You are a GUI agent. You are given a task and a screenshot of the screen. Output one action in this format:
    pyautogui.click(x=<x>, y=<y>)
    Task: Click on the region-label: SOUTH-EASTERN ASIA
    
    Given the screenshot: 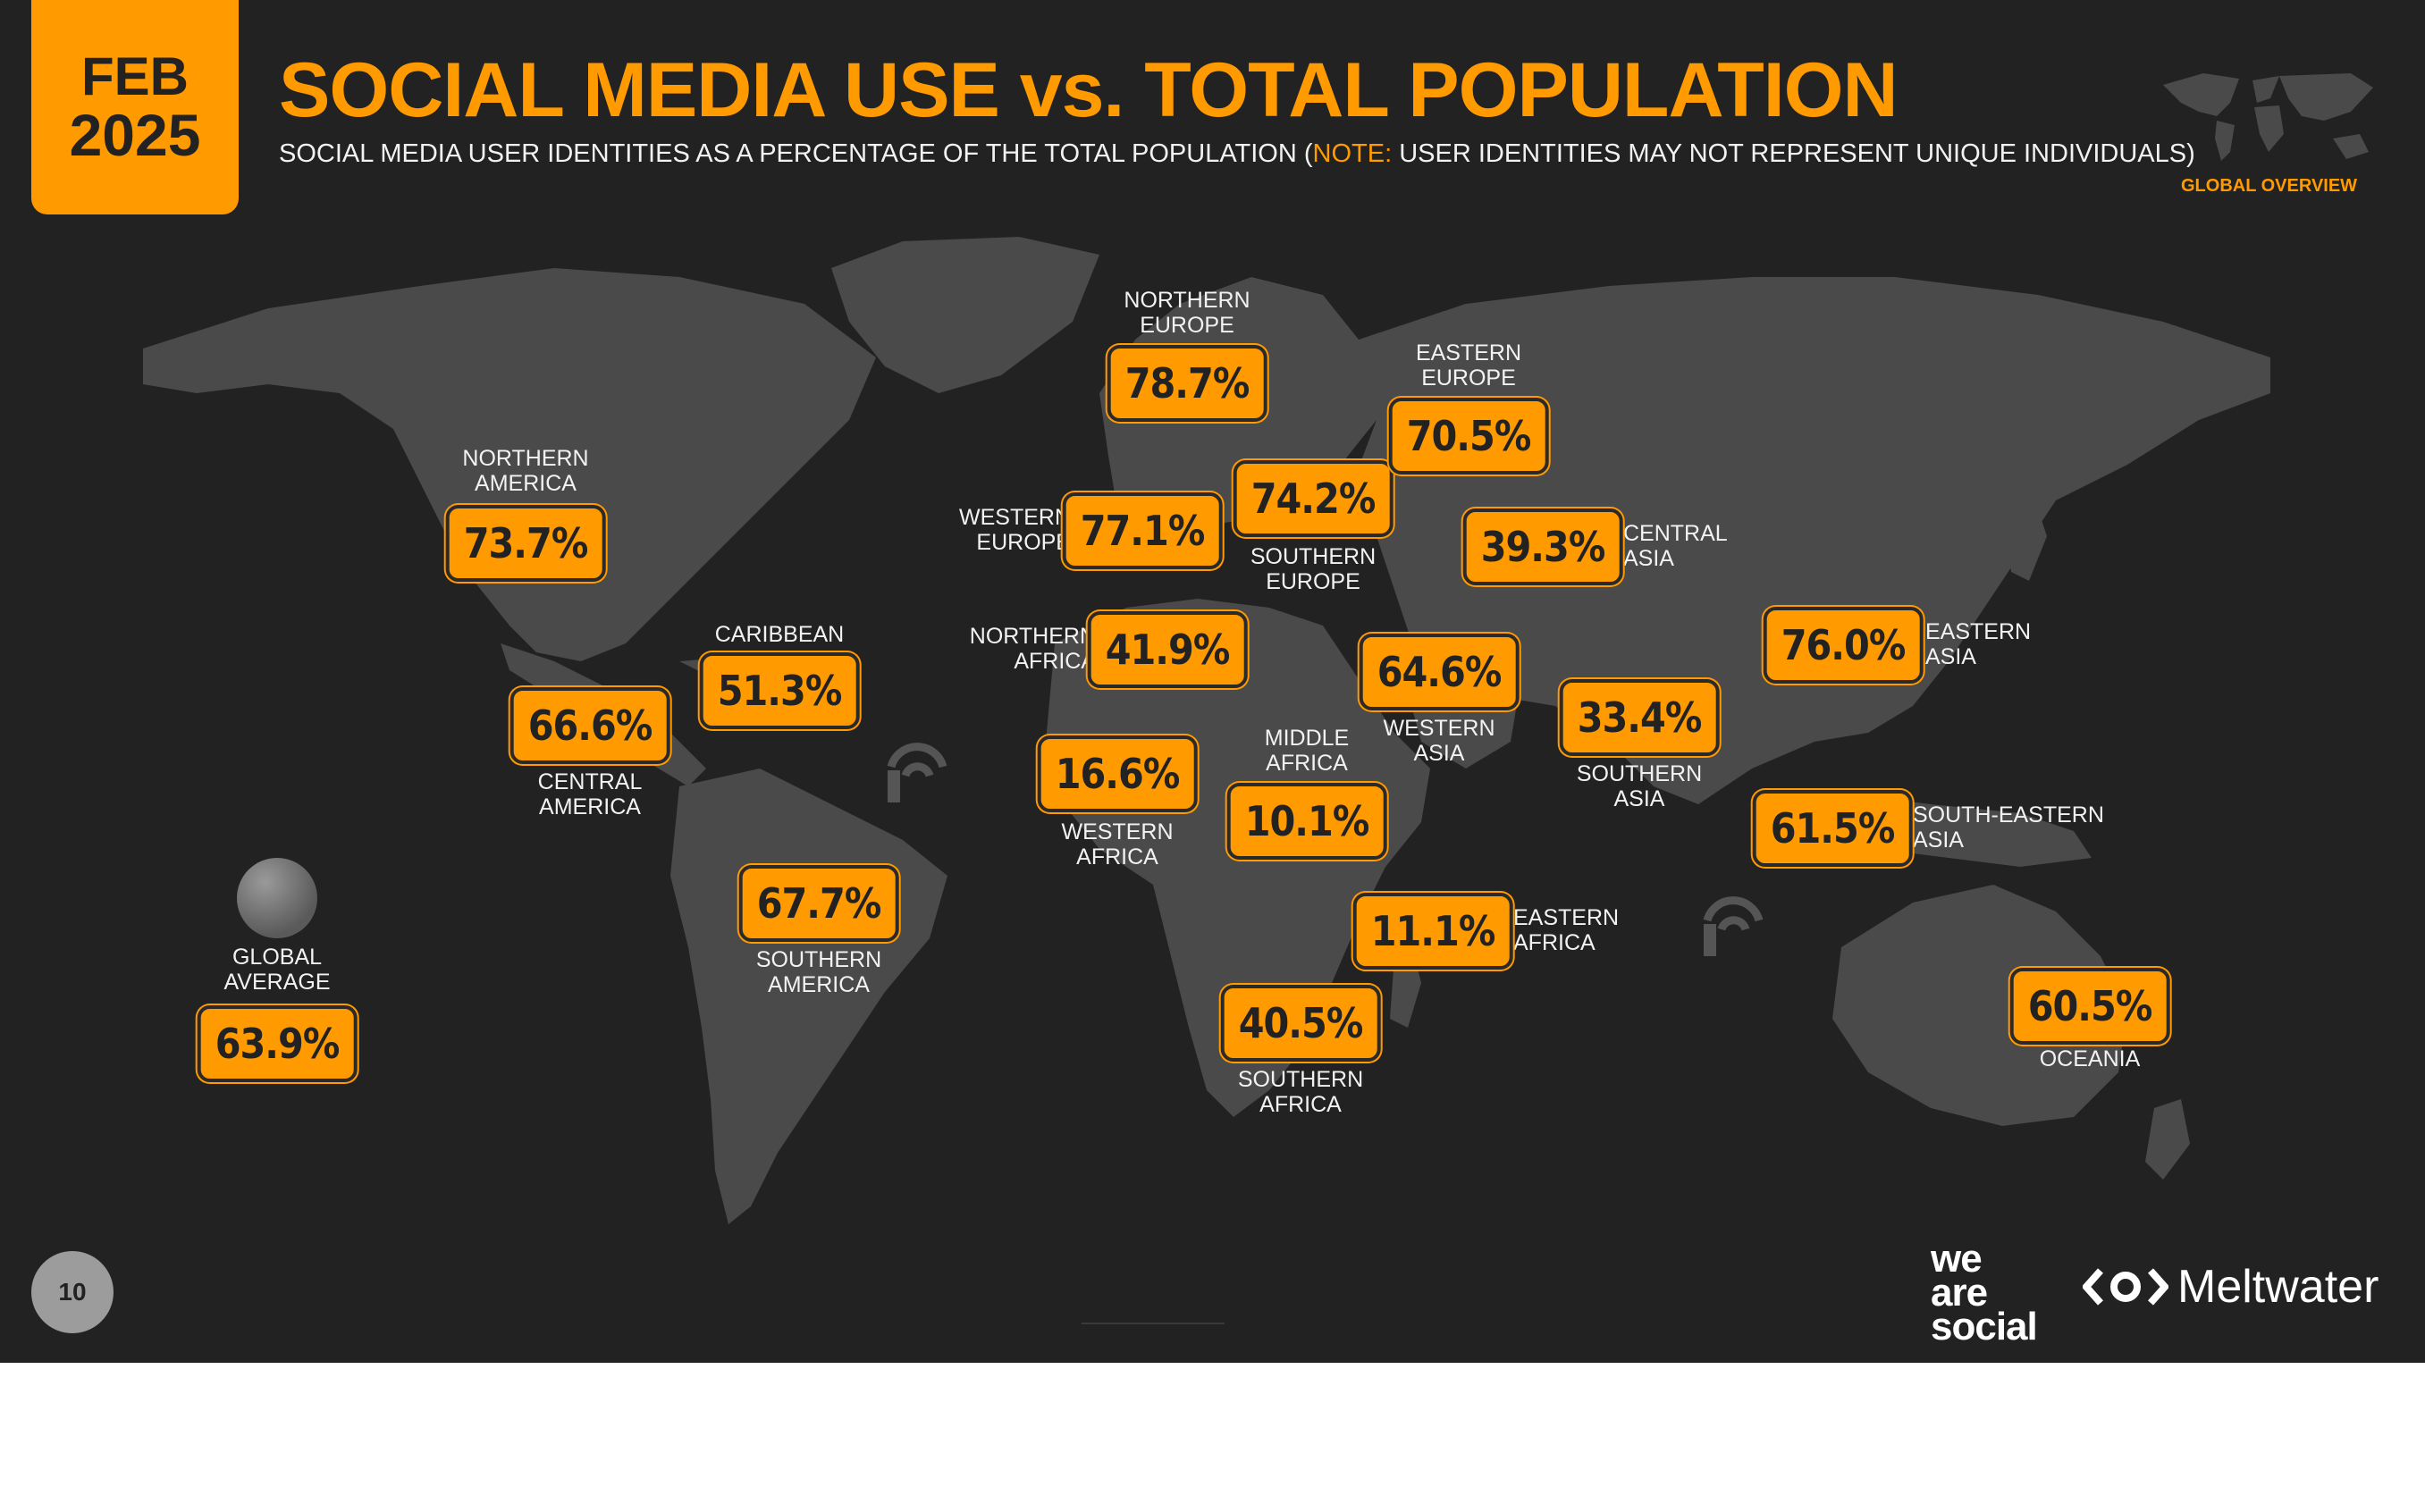 What is the action you would take?
    pyautogui.click(x=2009, y=827)
    